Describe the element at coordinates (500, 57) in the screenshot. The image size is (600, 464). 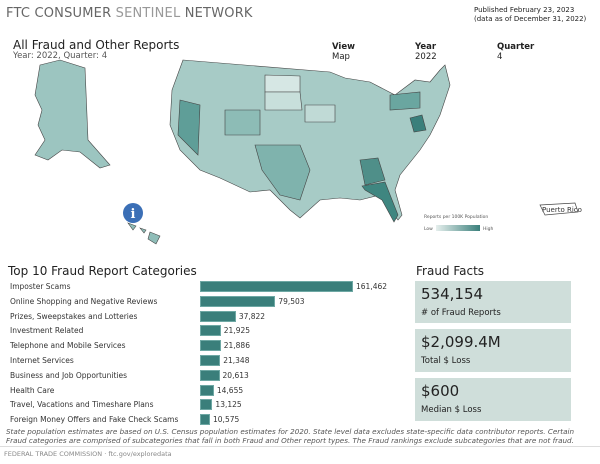
I see `quarter-value: 4` at that location.